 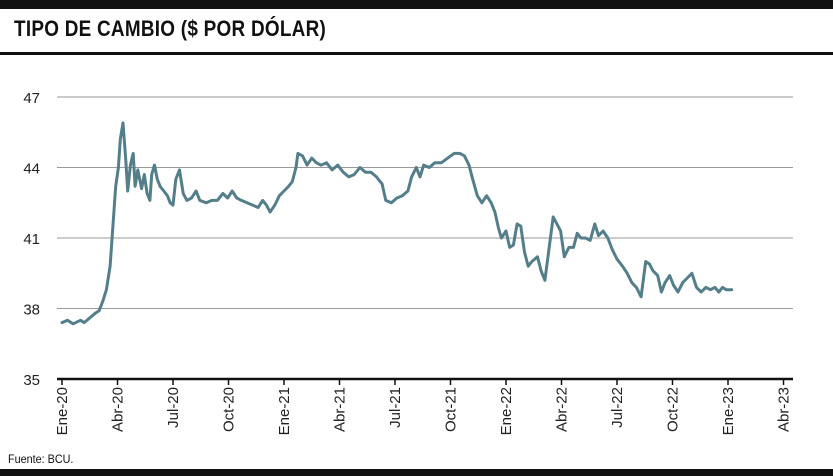 What do you see at coordinates (340, 409) in the screenshot?
I see `x-tick-label: Abr-21` at bounding box center [340, 409].